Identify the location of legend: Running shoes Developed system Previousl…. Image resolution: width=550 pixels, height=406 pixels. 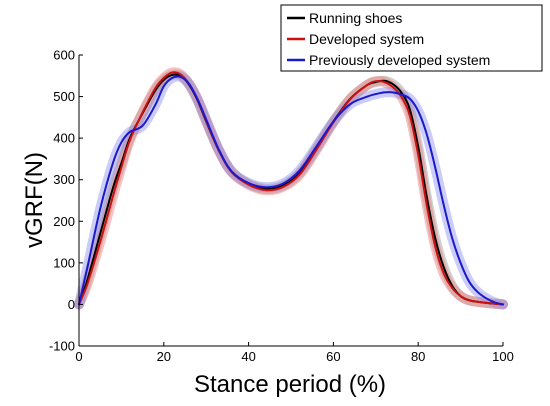
(411, 38).